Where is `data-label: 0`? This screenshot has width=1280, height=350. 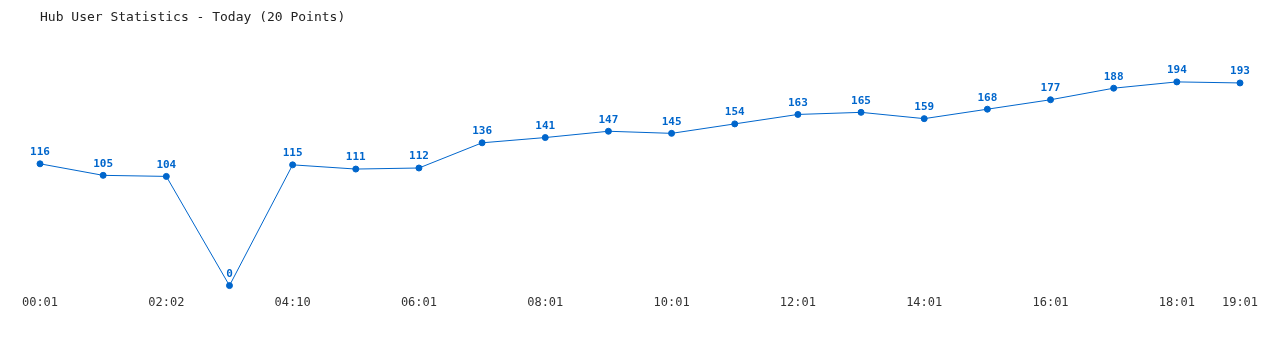
data-label: 0 is located at coordinates (229, 273).